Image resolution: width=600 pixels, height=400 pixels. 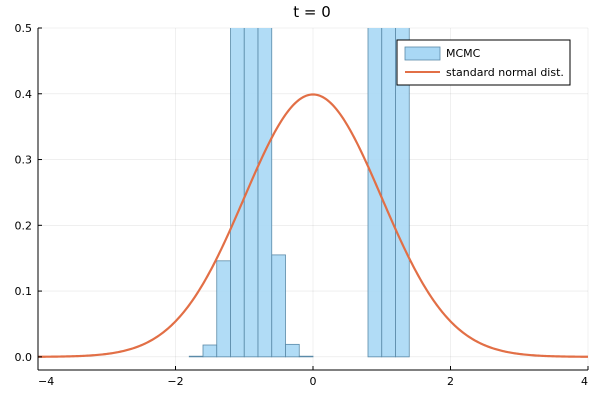 What do you see at coordinates (312, 12) in the screenshot?
I see `chart-title: t = 0` at bounding box center [312, 12].